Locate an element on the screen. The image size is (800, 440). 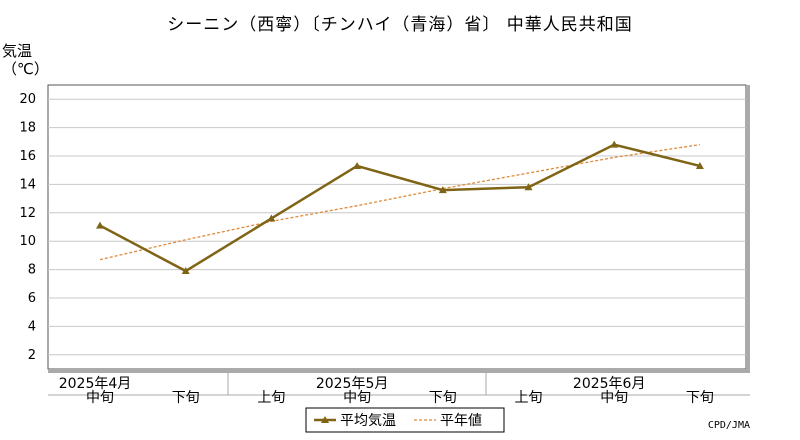
month-label: 2025年6月 is located at coordinates (609, 384).